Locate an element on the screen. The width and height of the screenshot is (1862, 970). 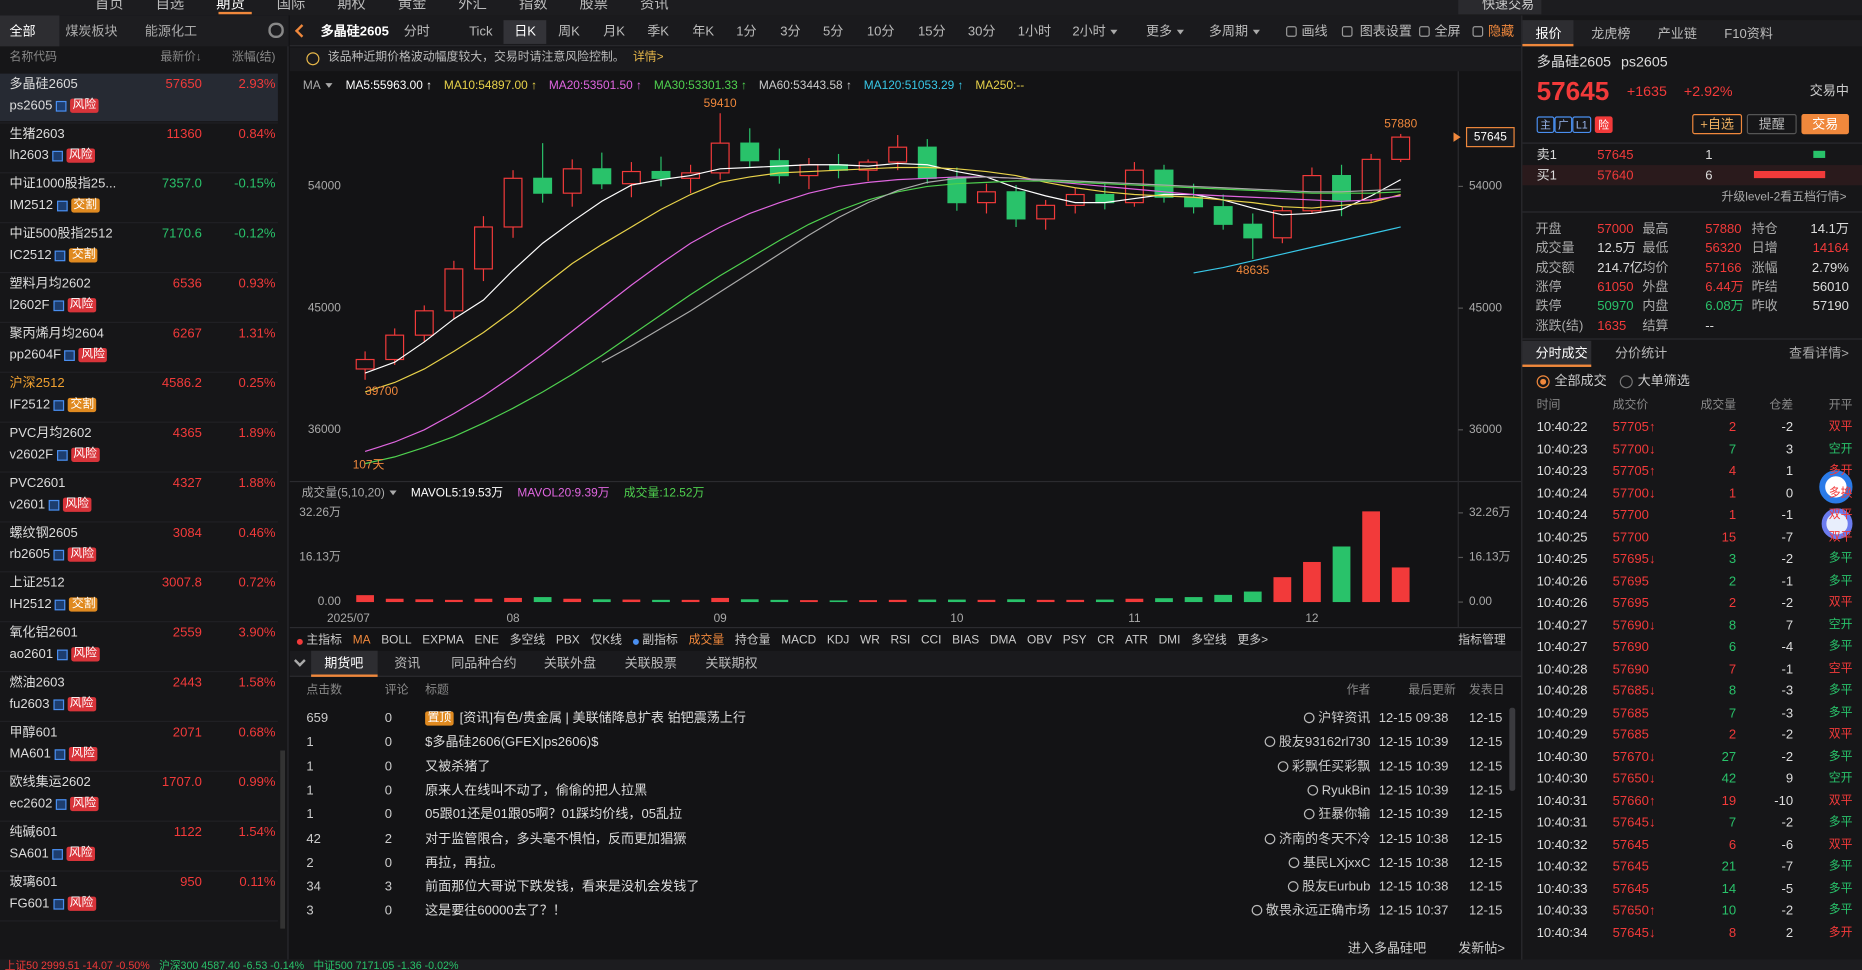
news-tab: 关联外盘 is located at coordinates (570, 663).